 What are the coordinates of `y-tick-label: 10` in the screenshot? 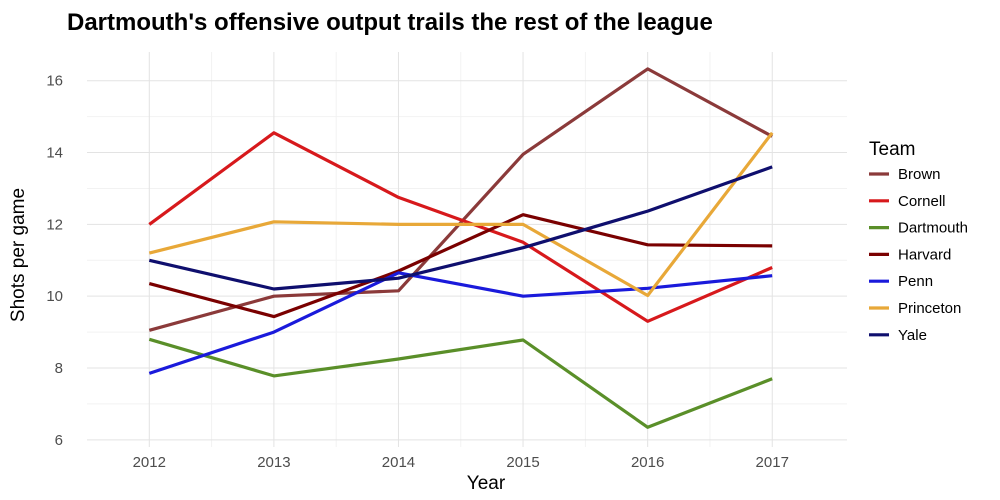 It's located at (54, 296).